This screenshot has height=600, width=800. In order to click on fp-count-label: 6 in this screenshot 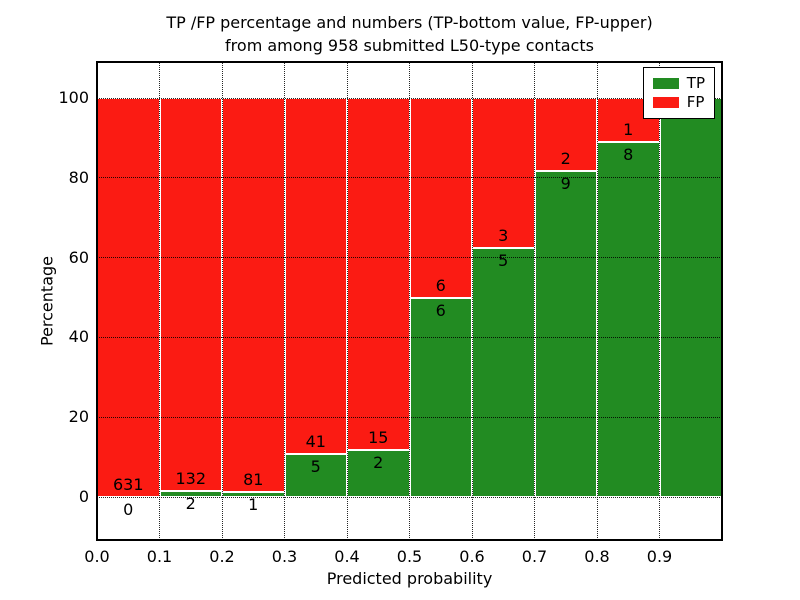, I will do `click(440, 285)`.